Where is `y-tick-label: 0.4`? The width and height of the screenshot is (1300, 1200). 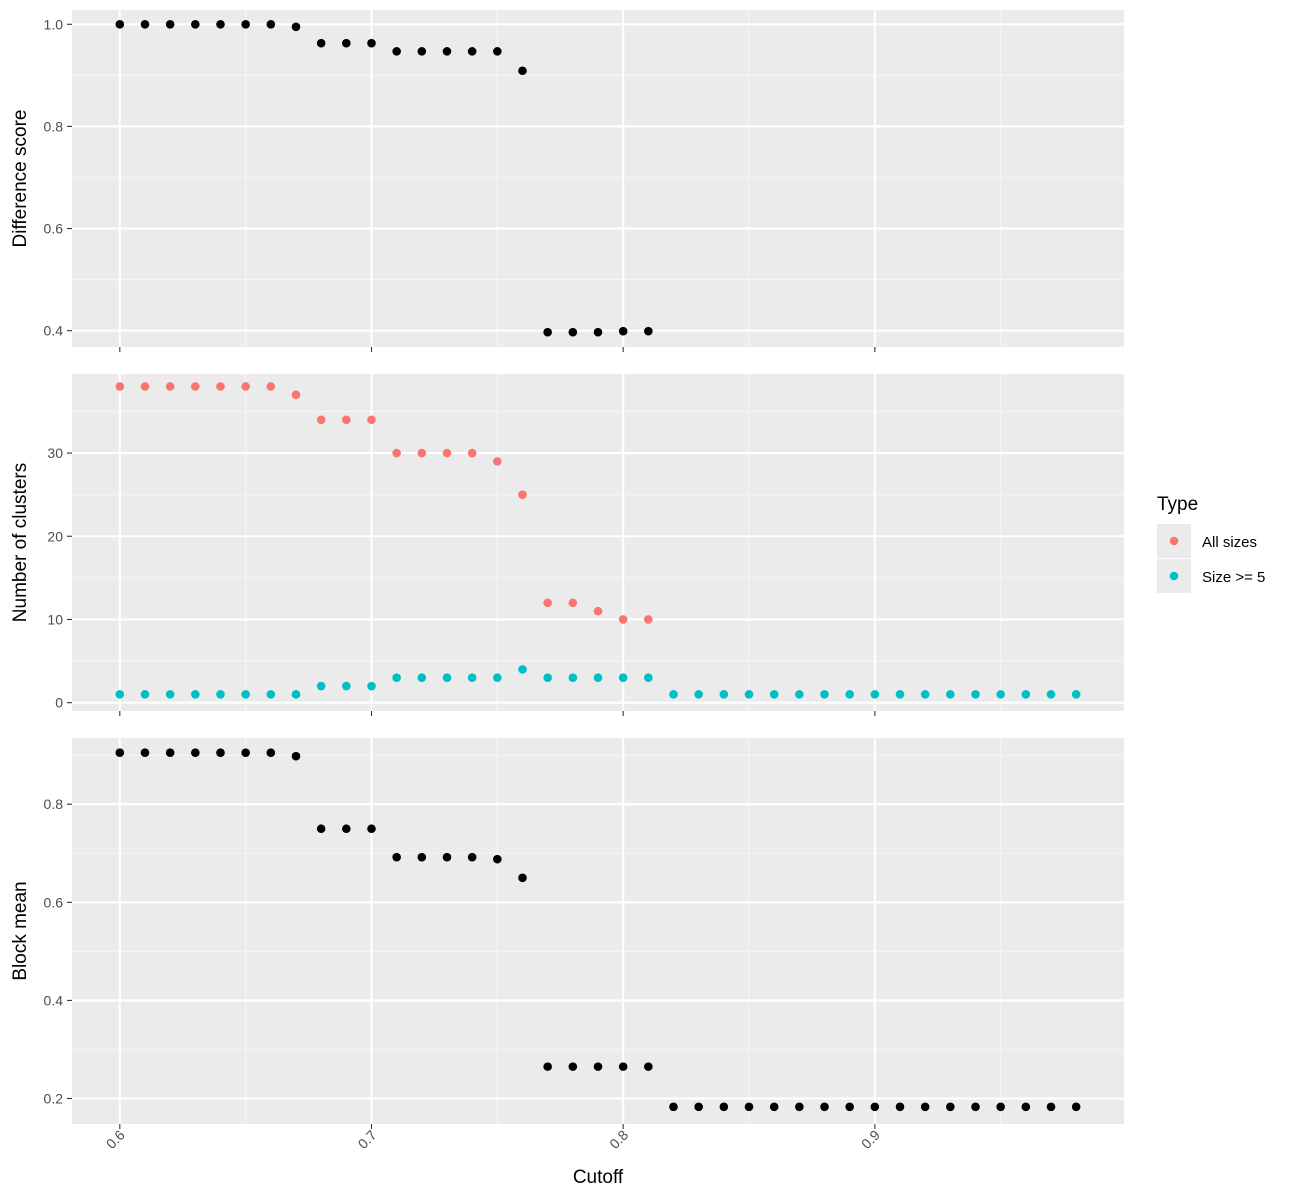 y-tick-label: 0.4 is located at coordinates (54, 331).